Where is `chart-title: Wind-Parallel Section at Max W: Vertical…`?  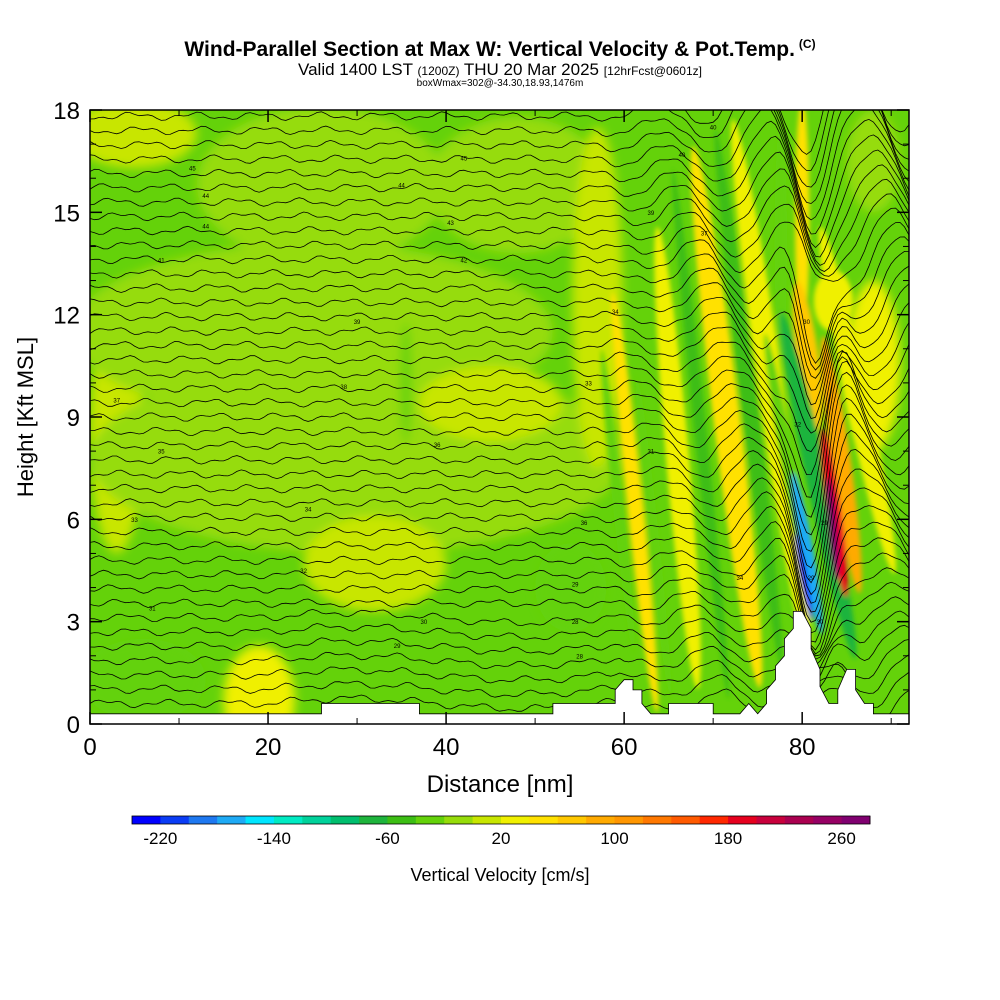 chart-title: Wind-Parallel Section at Max W: Vertical… is located at coordinates (500, 49).